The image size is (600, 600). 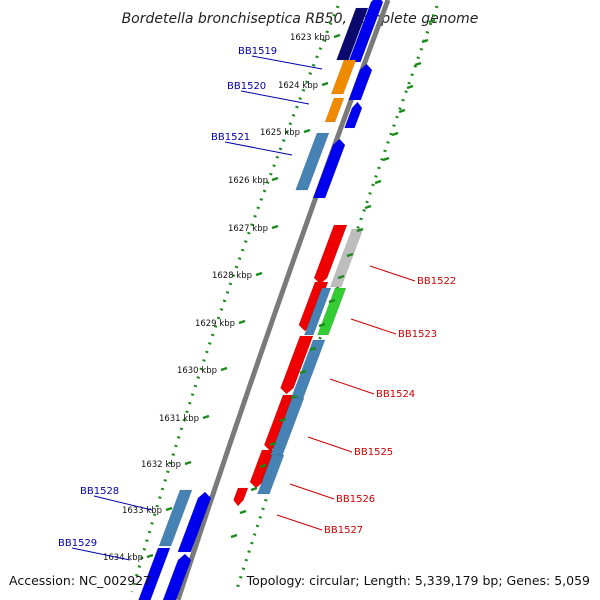 I want to click on accession-label: Accession: NC_002927, so click(x=80, y=580).